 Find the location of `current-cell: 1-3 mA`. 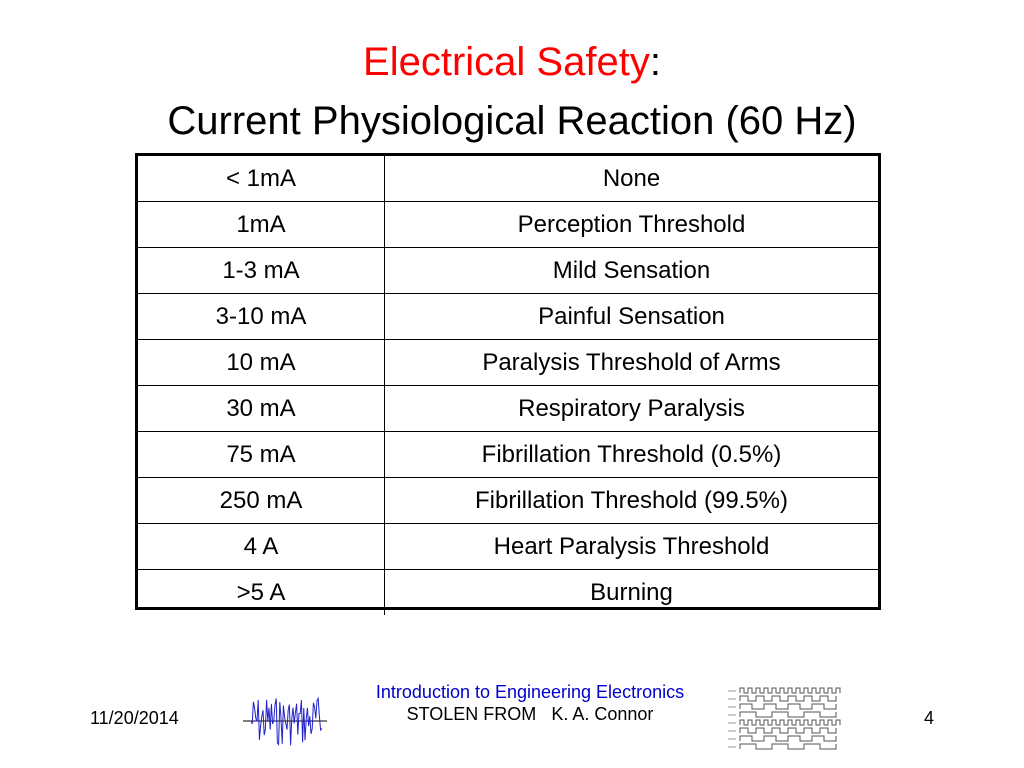

current-cell: 1-3 mA is located at coordinates (261, 270).